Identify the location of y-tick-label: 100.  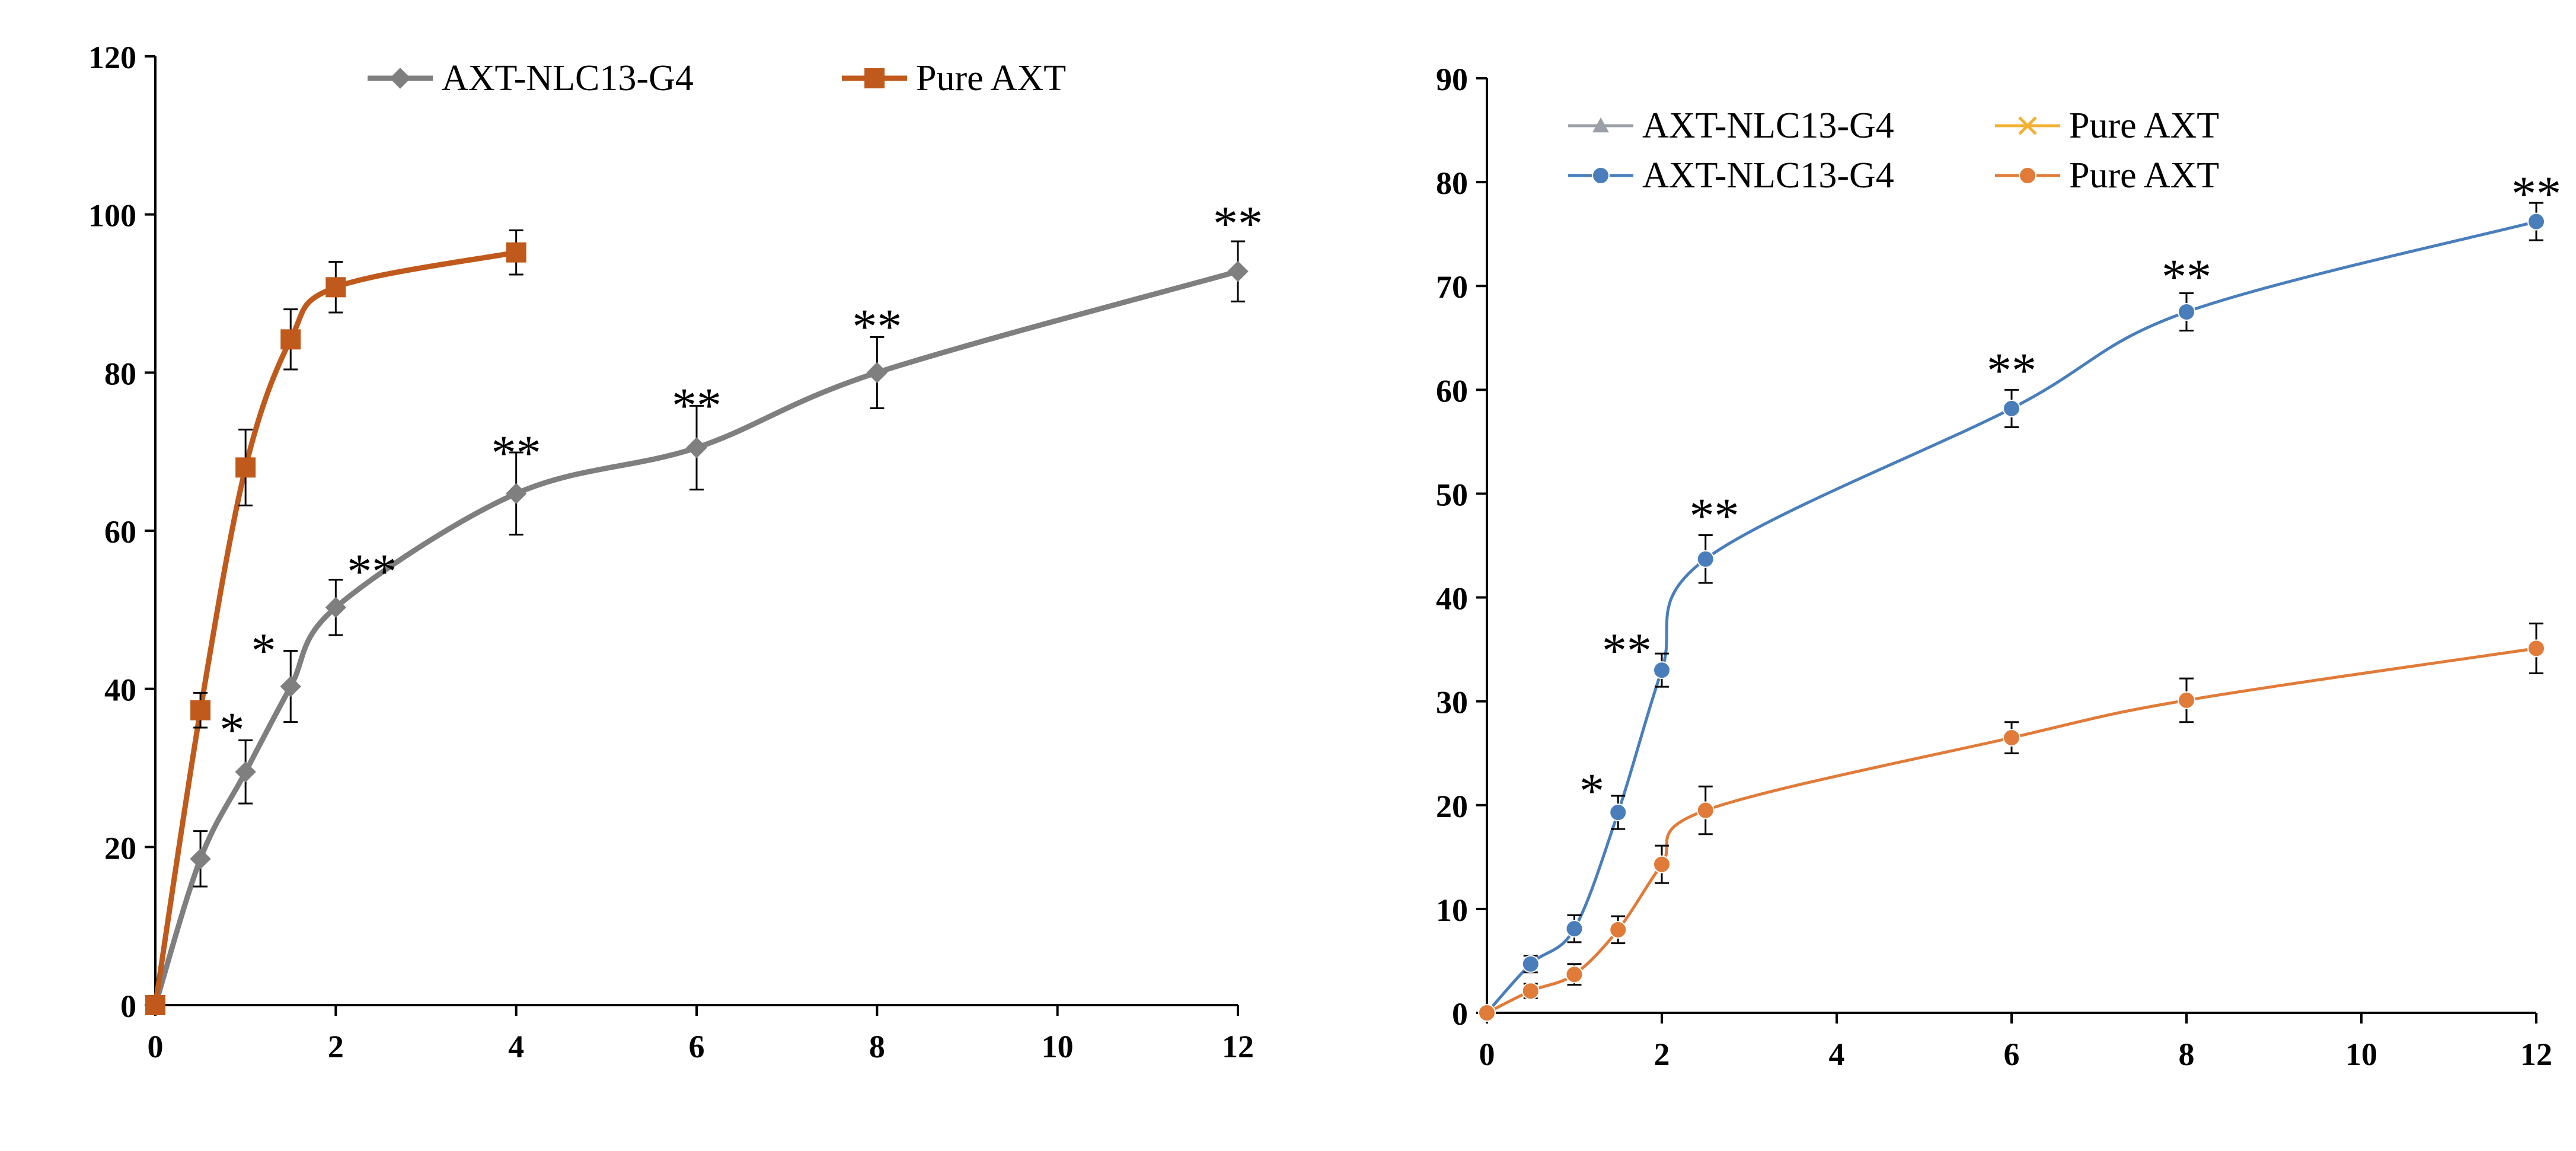
(112, 216).